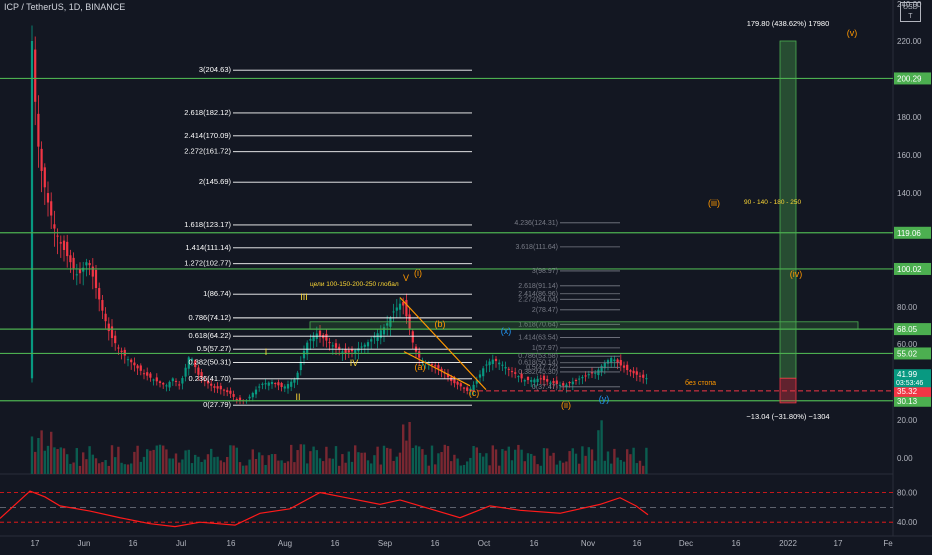 This screenshot has width=932, height=555. What do you see at coordinates (339, 447) in the screenshot?
I see `volume-group` at bounding box center [339, 447].